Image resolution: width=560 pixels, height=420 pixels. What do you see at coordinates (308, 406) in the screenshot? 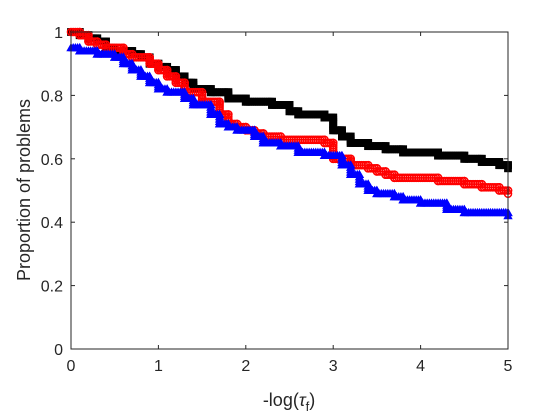
I see `x-axis-title-subscript: f` at bounding box center [308, 406].